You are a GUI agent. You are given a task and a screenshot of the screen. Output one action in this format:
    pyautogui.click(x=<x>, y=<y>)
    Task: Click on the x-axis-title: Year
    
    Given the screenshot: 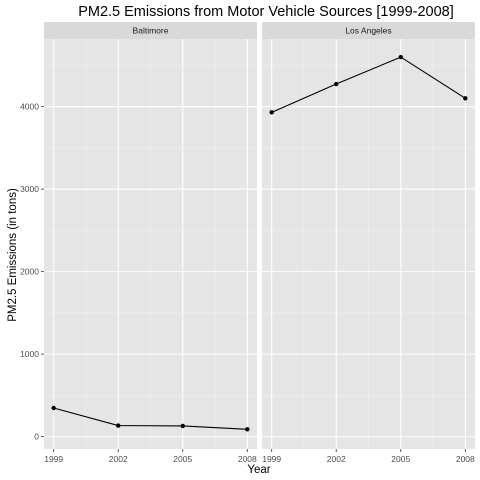 What is the action you would take?
    pyautogui.click(x=258, y=470)
    